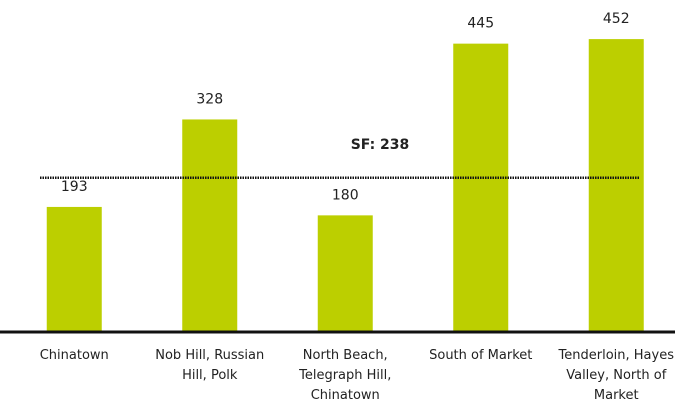 This screenshot has height=414, width=675. Describe the element at coordinates (74, 355) in the screenshot. I see `x-tick-label: Chinatown` at that location.